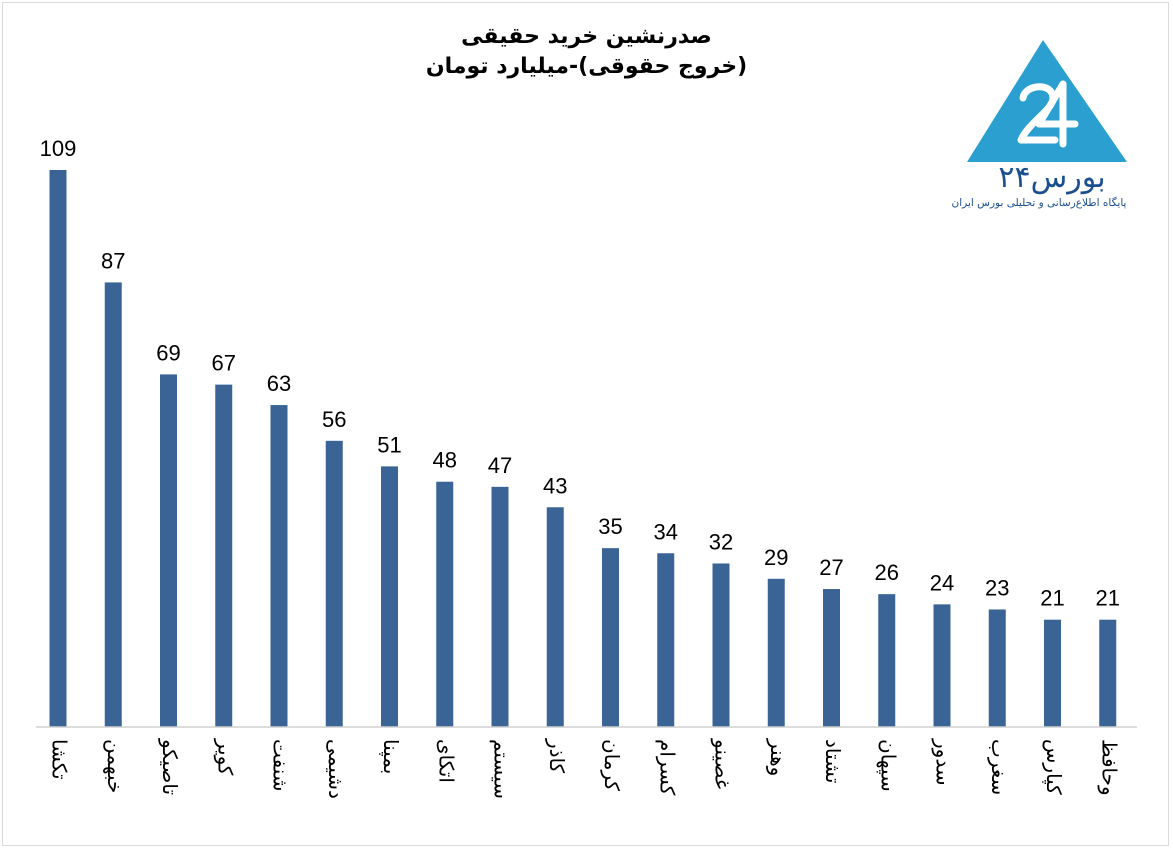 The width and height of the screenshot is (1173, 850). Describe the element at coordinates (446, 761) in the screenshot. I see `category-label-8: اتکای` at that location.